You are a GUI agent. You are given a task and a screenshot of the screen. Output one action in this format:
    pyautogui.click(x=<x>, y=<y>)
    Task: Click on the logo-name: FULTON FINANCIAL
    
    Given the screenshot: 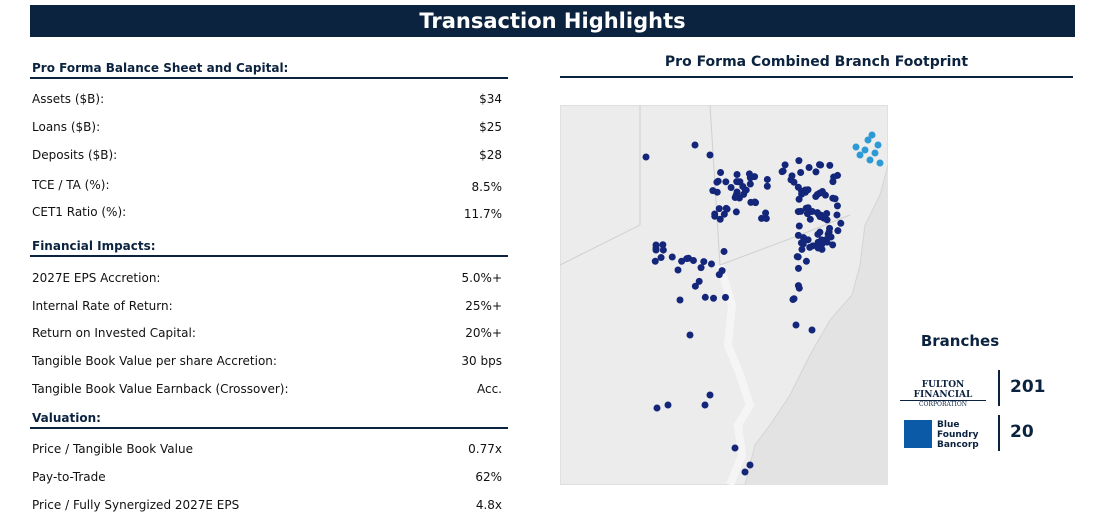 What is the action you would take?
    pyautogui.click(x=943, y=390)
    